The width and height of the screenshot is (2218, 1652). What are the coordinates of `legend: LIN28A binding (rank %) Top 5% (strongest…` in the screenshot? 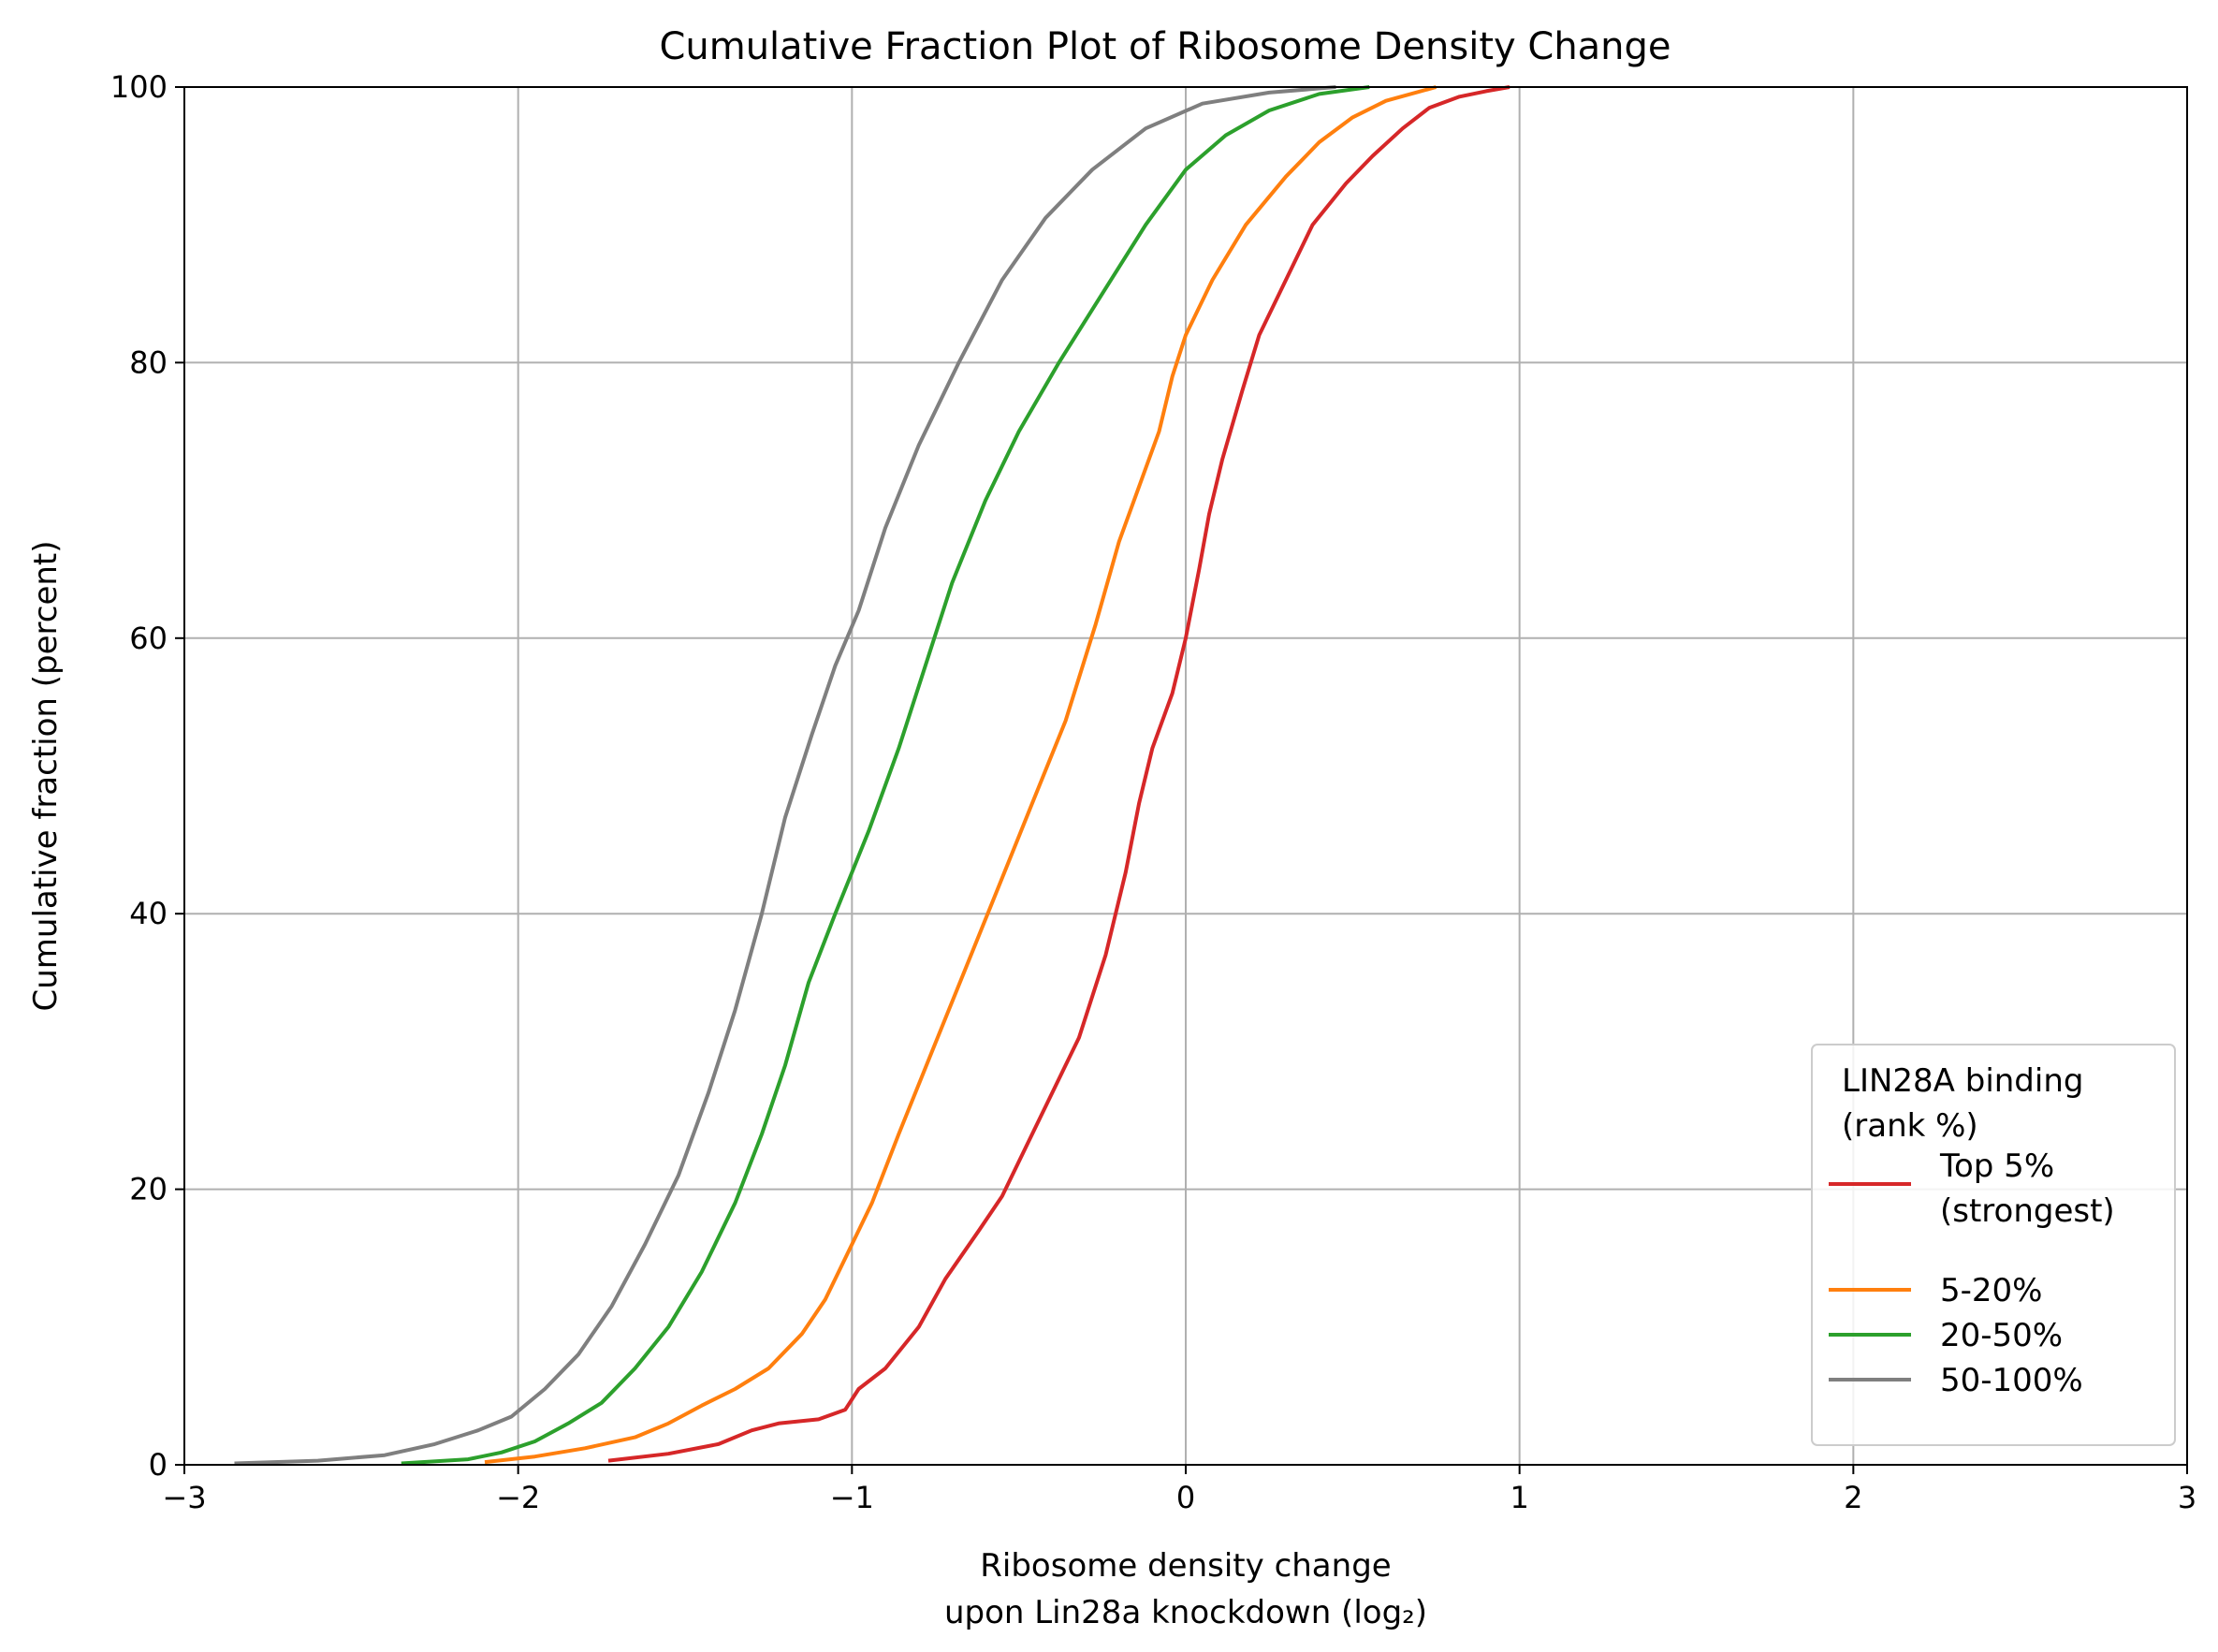 It's located at (1994, 1245).